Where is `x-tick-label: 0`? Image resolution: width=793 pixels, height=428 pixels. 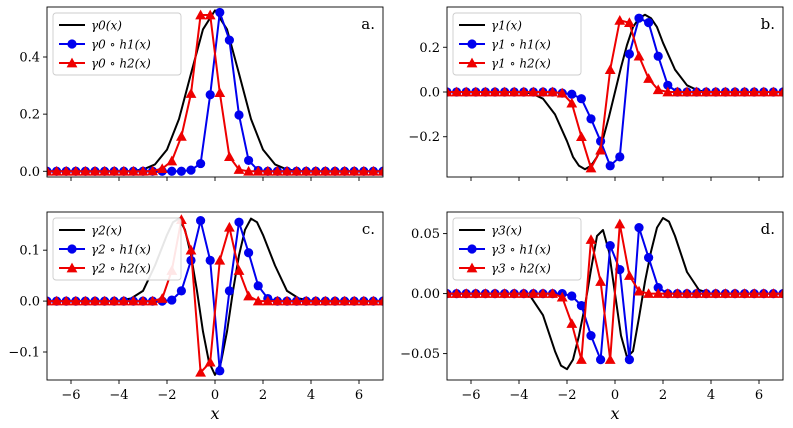 x-tick-label: 0 is located at coordinates (215, 395).